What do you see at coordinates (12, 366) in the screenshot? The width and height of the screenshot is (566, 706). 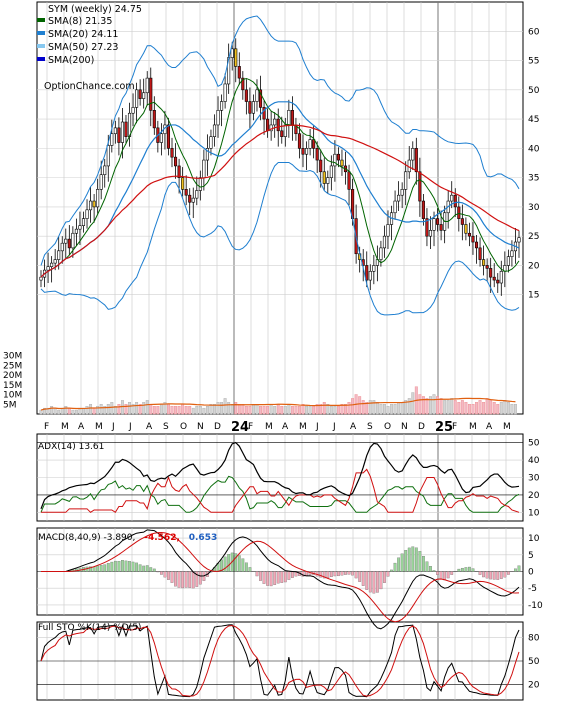 I see `volume-tick-label: 25M` at bounding box center [12, 366].